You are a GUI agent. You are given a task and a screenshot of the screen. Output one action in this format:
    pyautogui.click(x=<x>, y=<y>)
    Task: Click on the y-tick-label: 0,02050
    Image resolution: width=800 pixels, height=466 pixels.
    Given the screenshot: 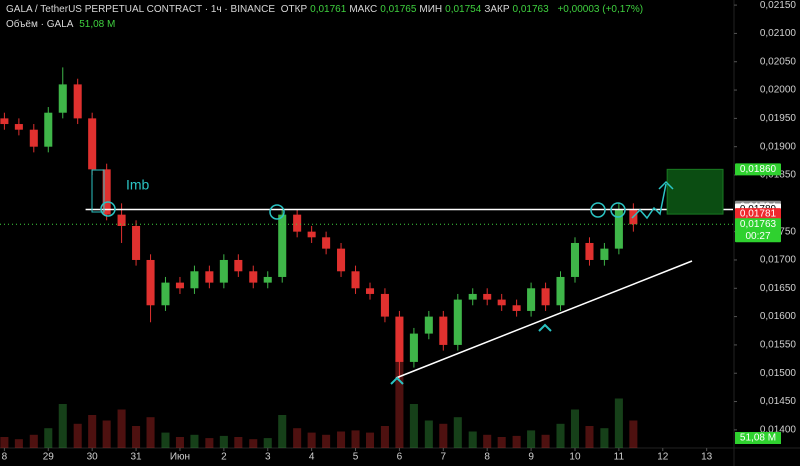 What is the action you would take?
    pyautogui.click(x=778, y=61)
    